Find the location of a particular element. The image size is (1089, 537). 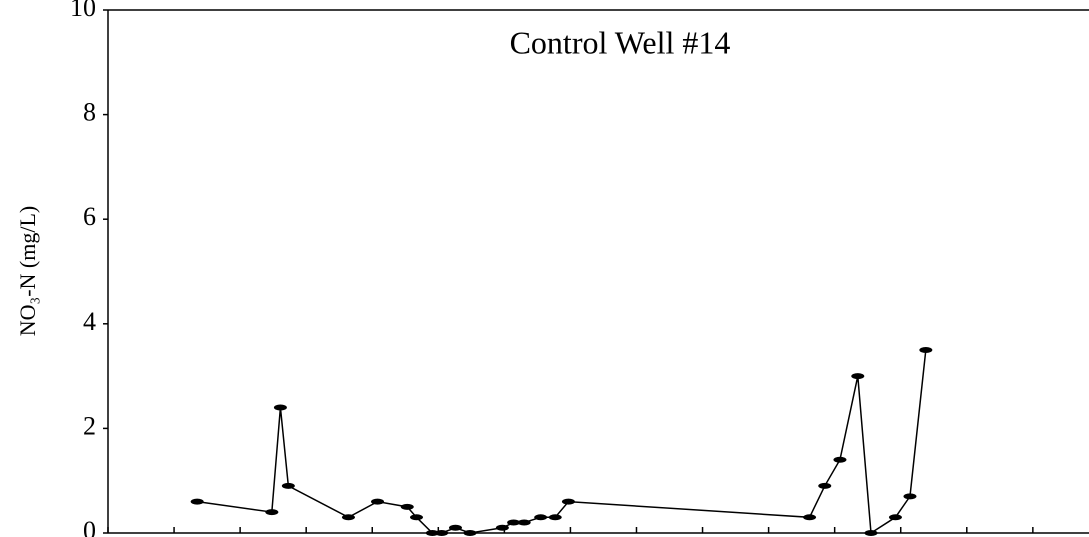

y-tick-label: 6 is located at coordinates (89, 216).